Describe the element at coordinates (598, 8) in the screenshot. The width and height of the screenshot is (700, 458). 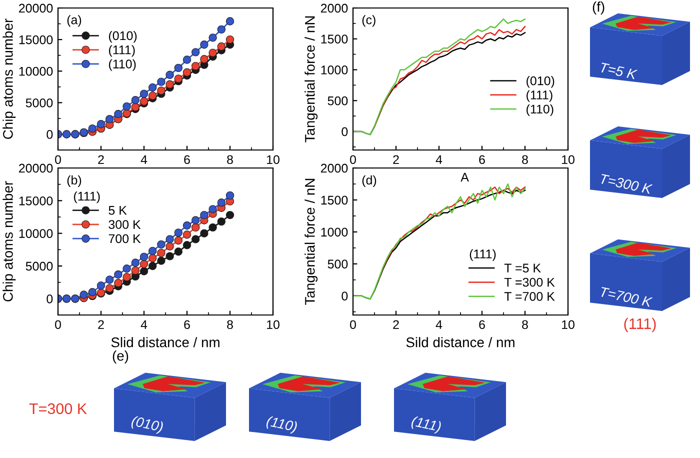
I see `text: (f)` at that location.